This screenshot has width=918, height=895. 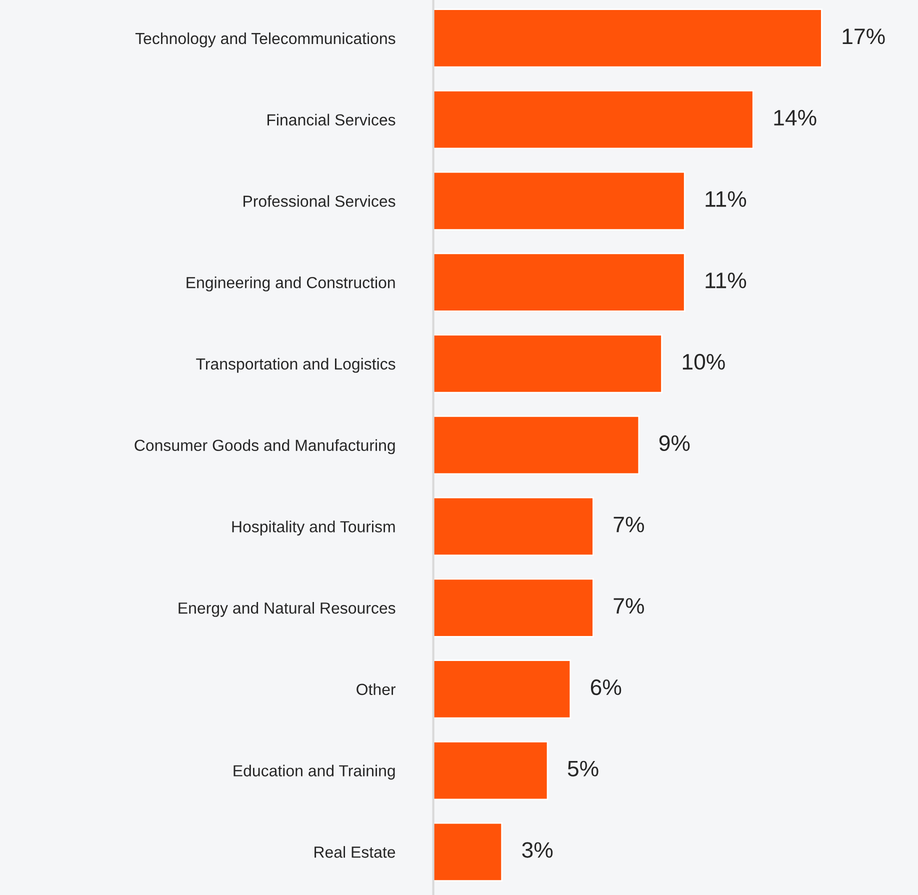 I want to click on y-tick-label: Real Estate, so click(x=355, y=852).